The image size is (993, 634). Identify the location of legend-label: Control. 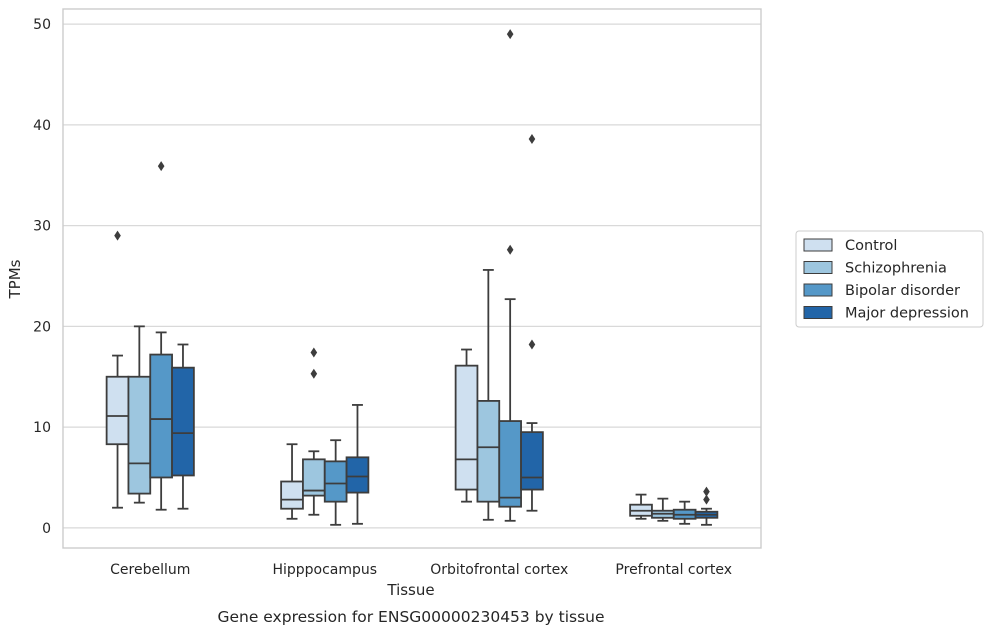
(871, 246).